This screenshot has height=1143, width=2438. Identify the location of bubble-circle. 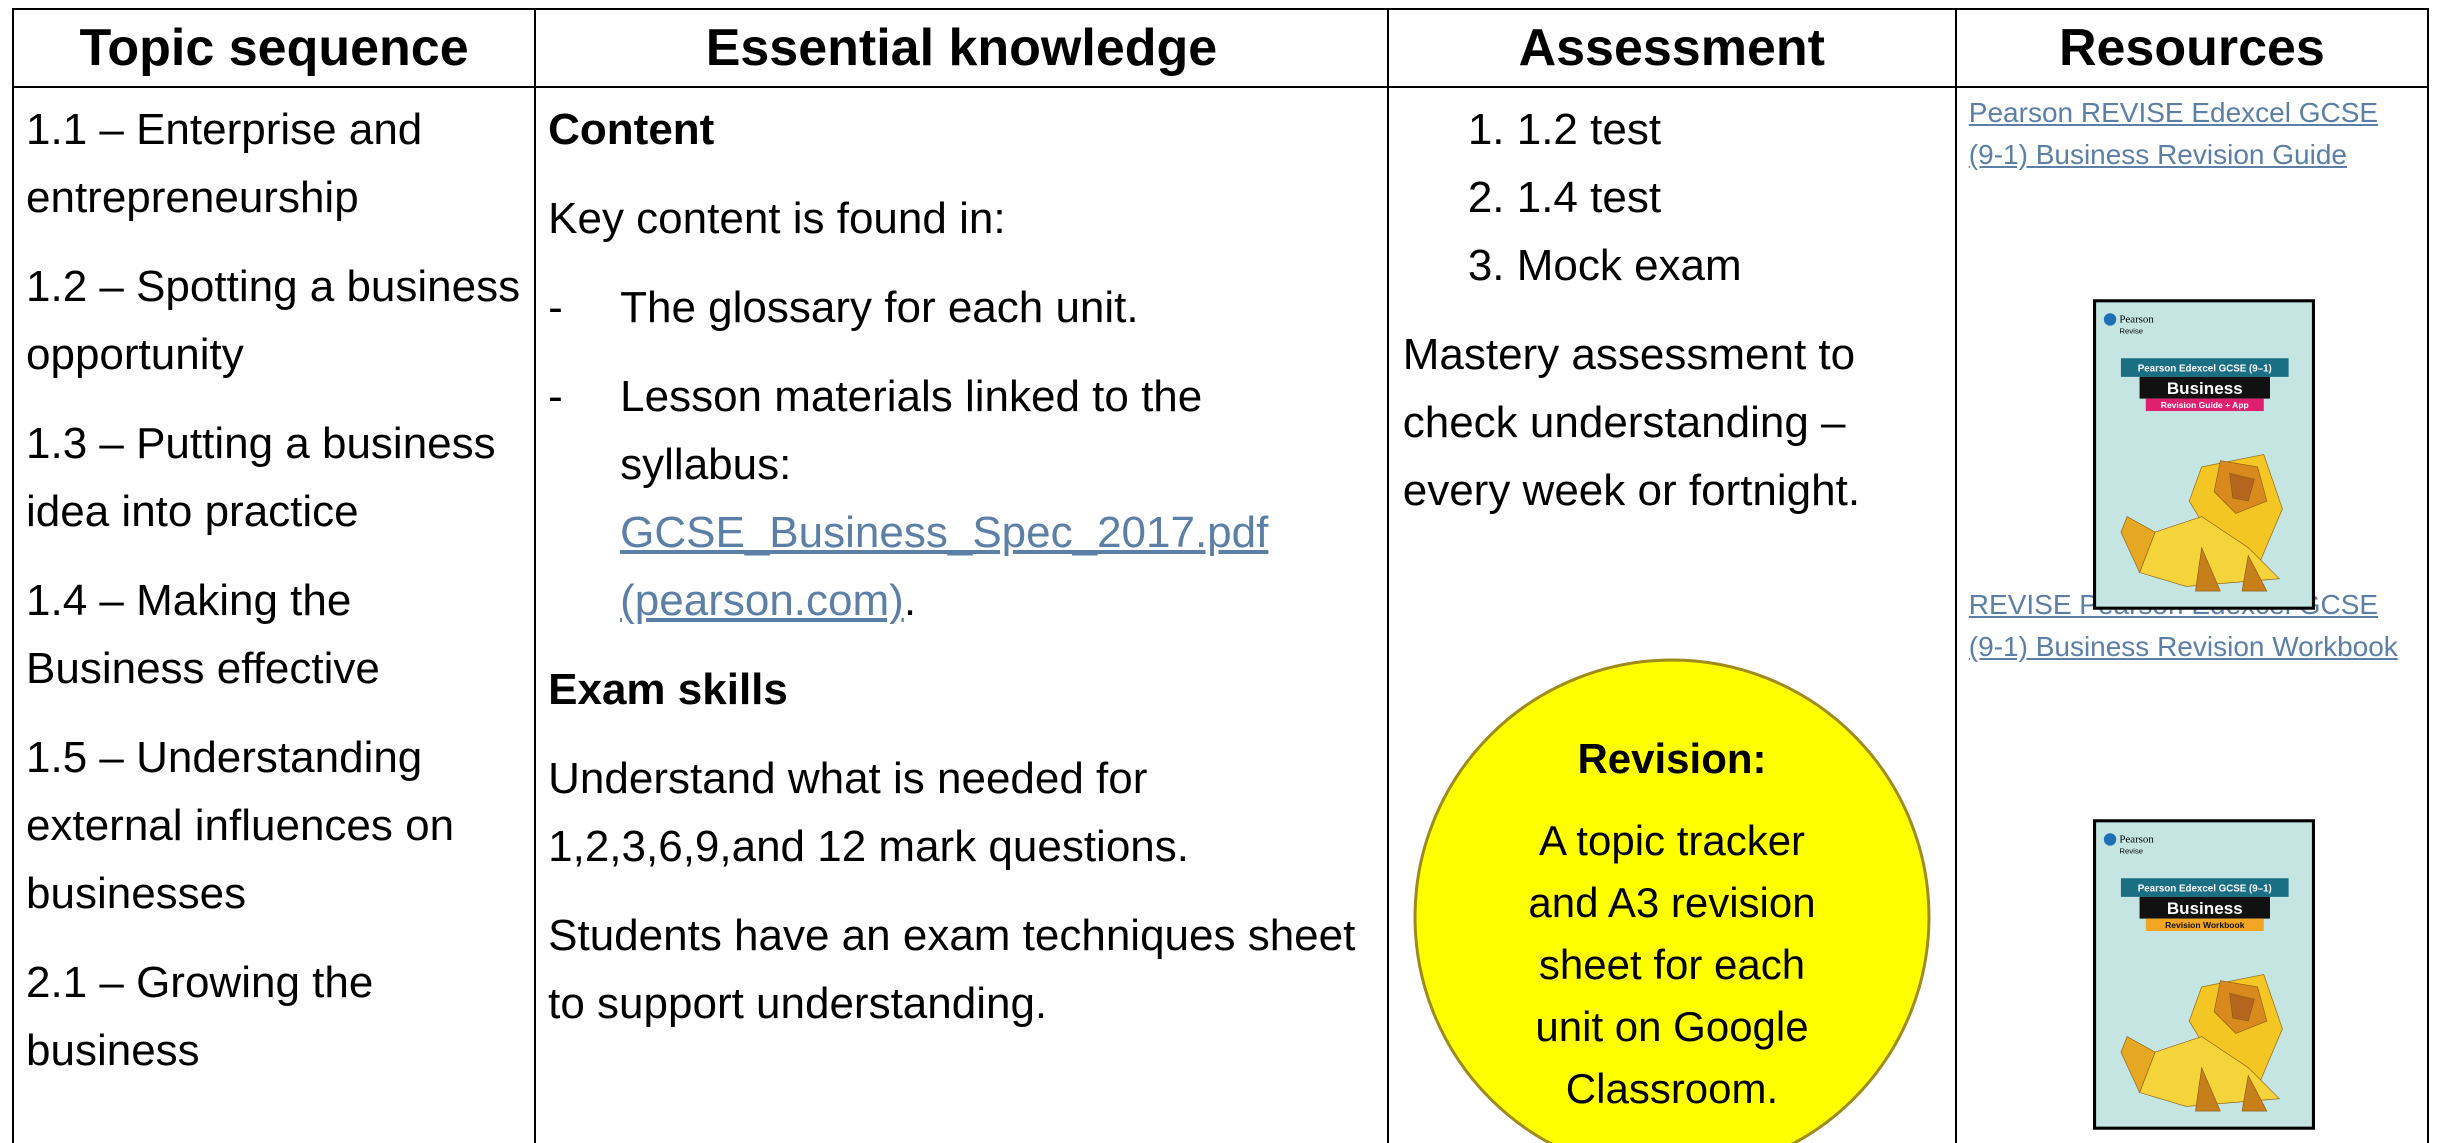
(1672, 900).